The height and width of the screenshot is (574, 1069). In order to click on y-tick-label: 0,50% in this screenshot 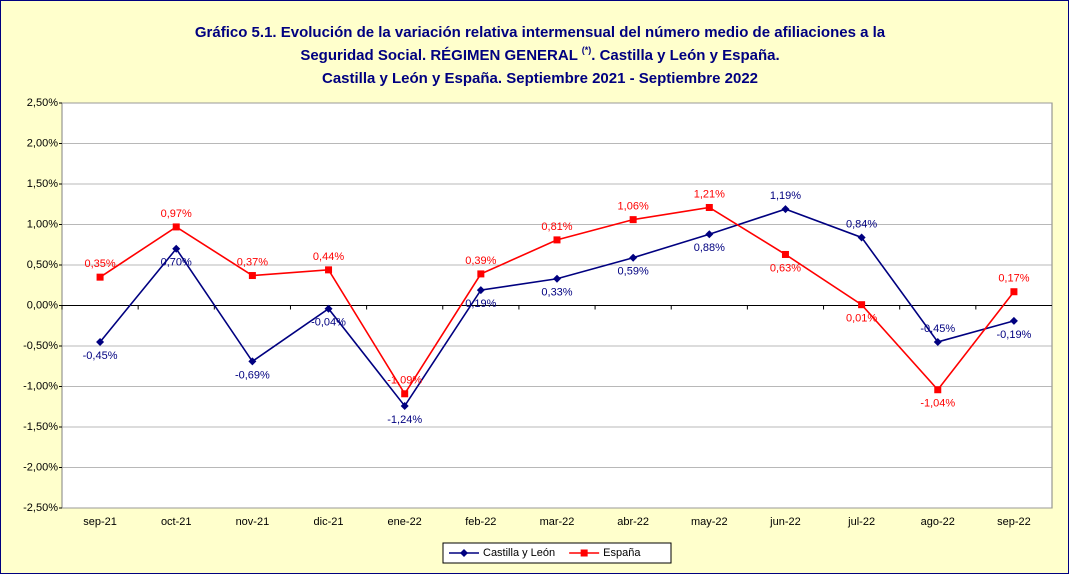, I will do `click(42, 265)`.